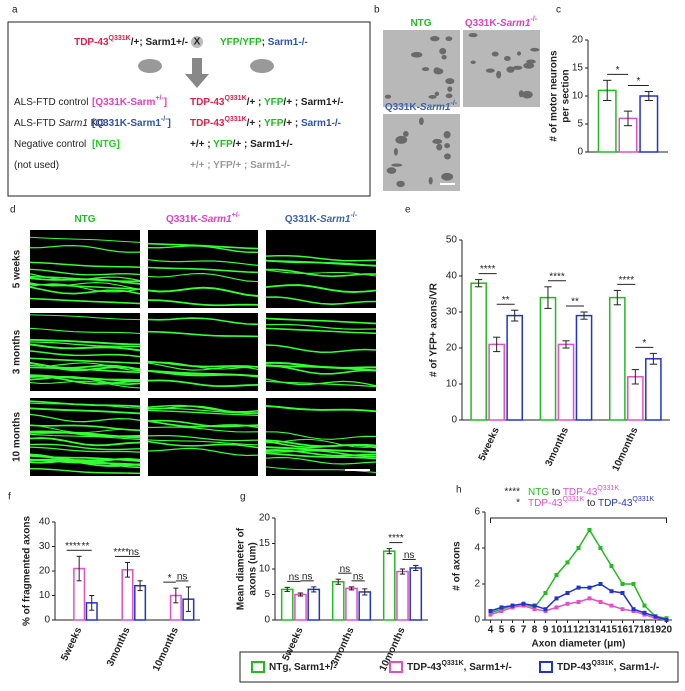 The height and width of the screenshot is (691, 685). I want to click on y-tick-label: 40, so click(452, 276).